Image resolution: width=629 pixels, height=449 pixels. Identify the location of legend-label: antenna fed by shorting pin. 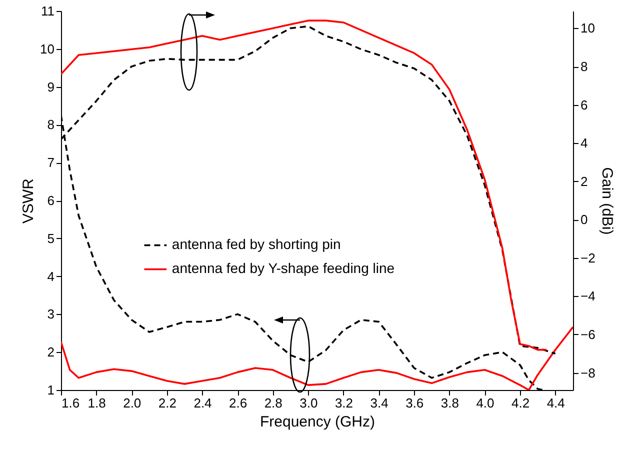
(256, 244).